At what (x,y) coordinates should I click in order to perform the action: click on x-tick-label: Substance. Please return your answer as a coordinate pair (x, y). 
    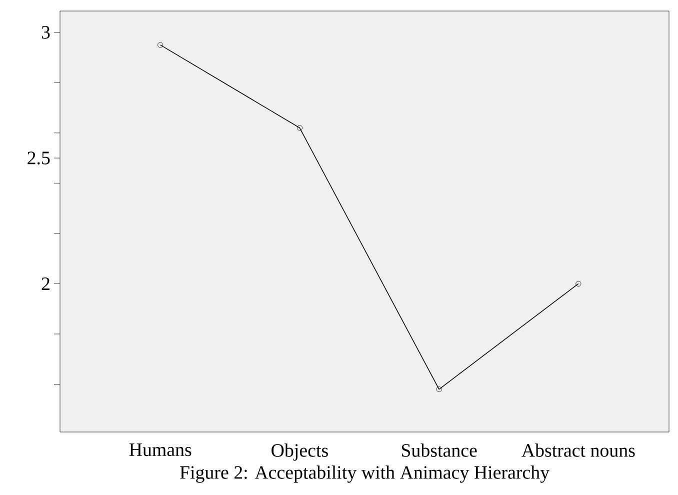
    Looking at the image, I should click on (439, 450).